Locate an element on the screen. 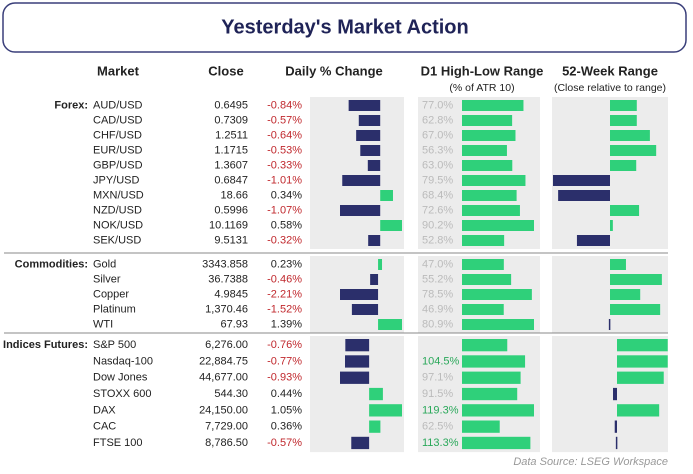 The image size is (693, 474). close: 0.6495 is located at coordinates (231, 105).